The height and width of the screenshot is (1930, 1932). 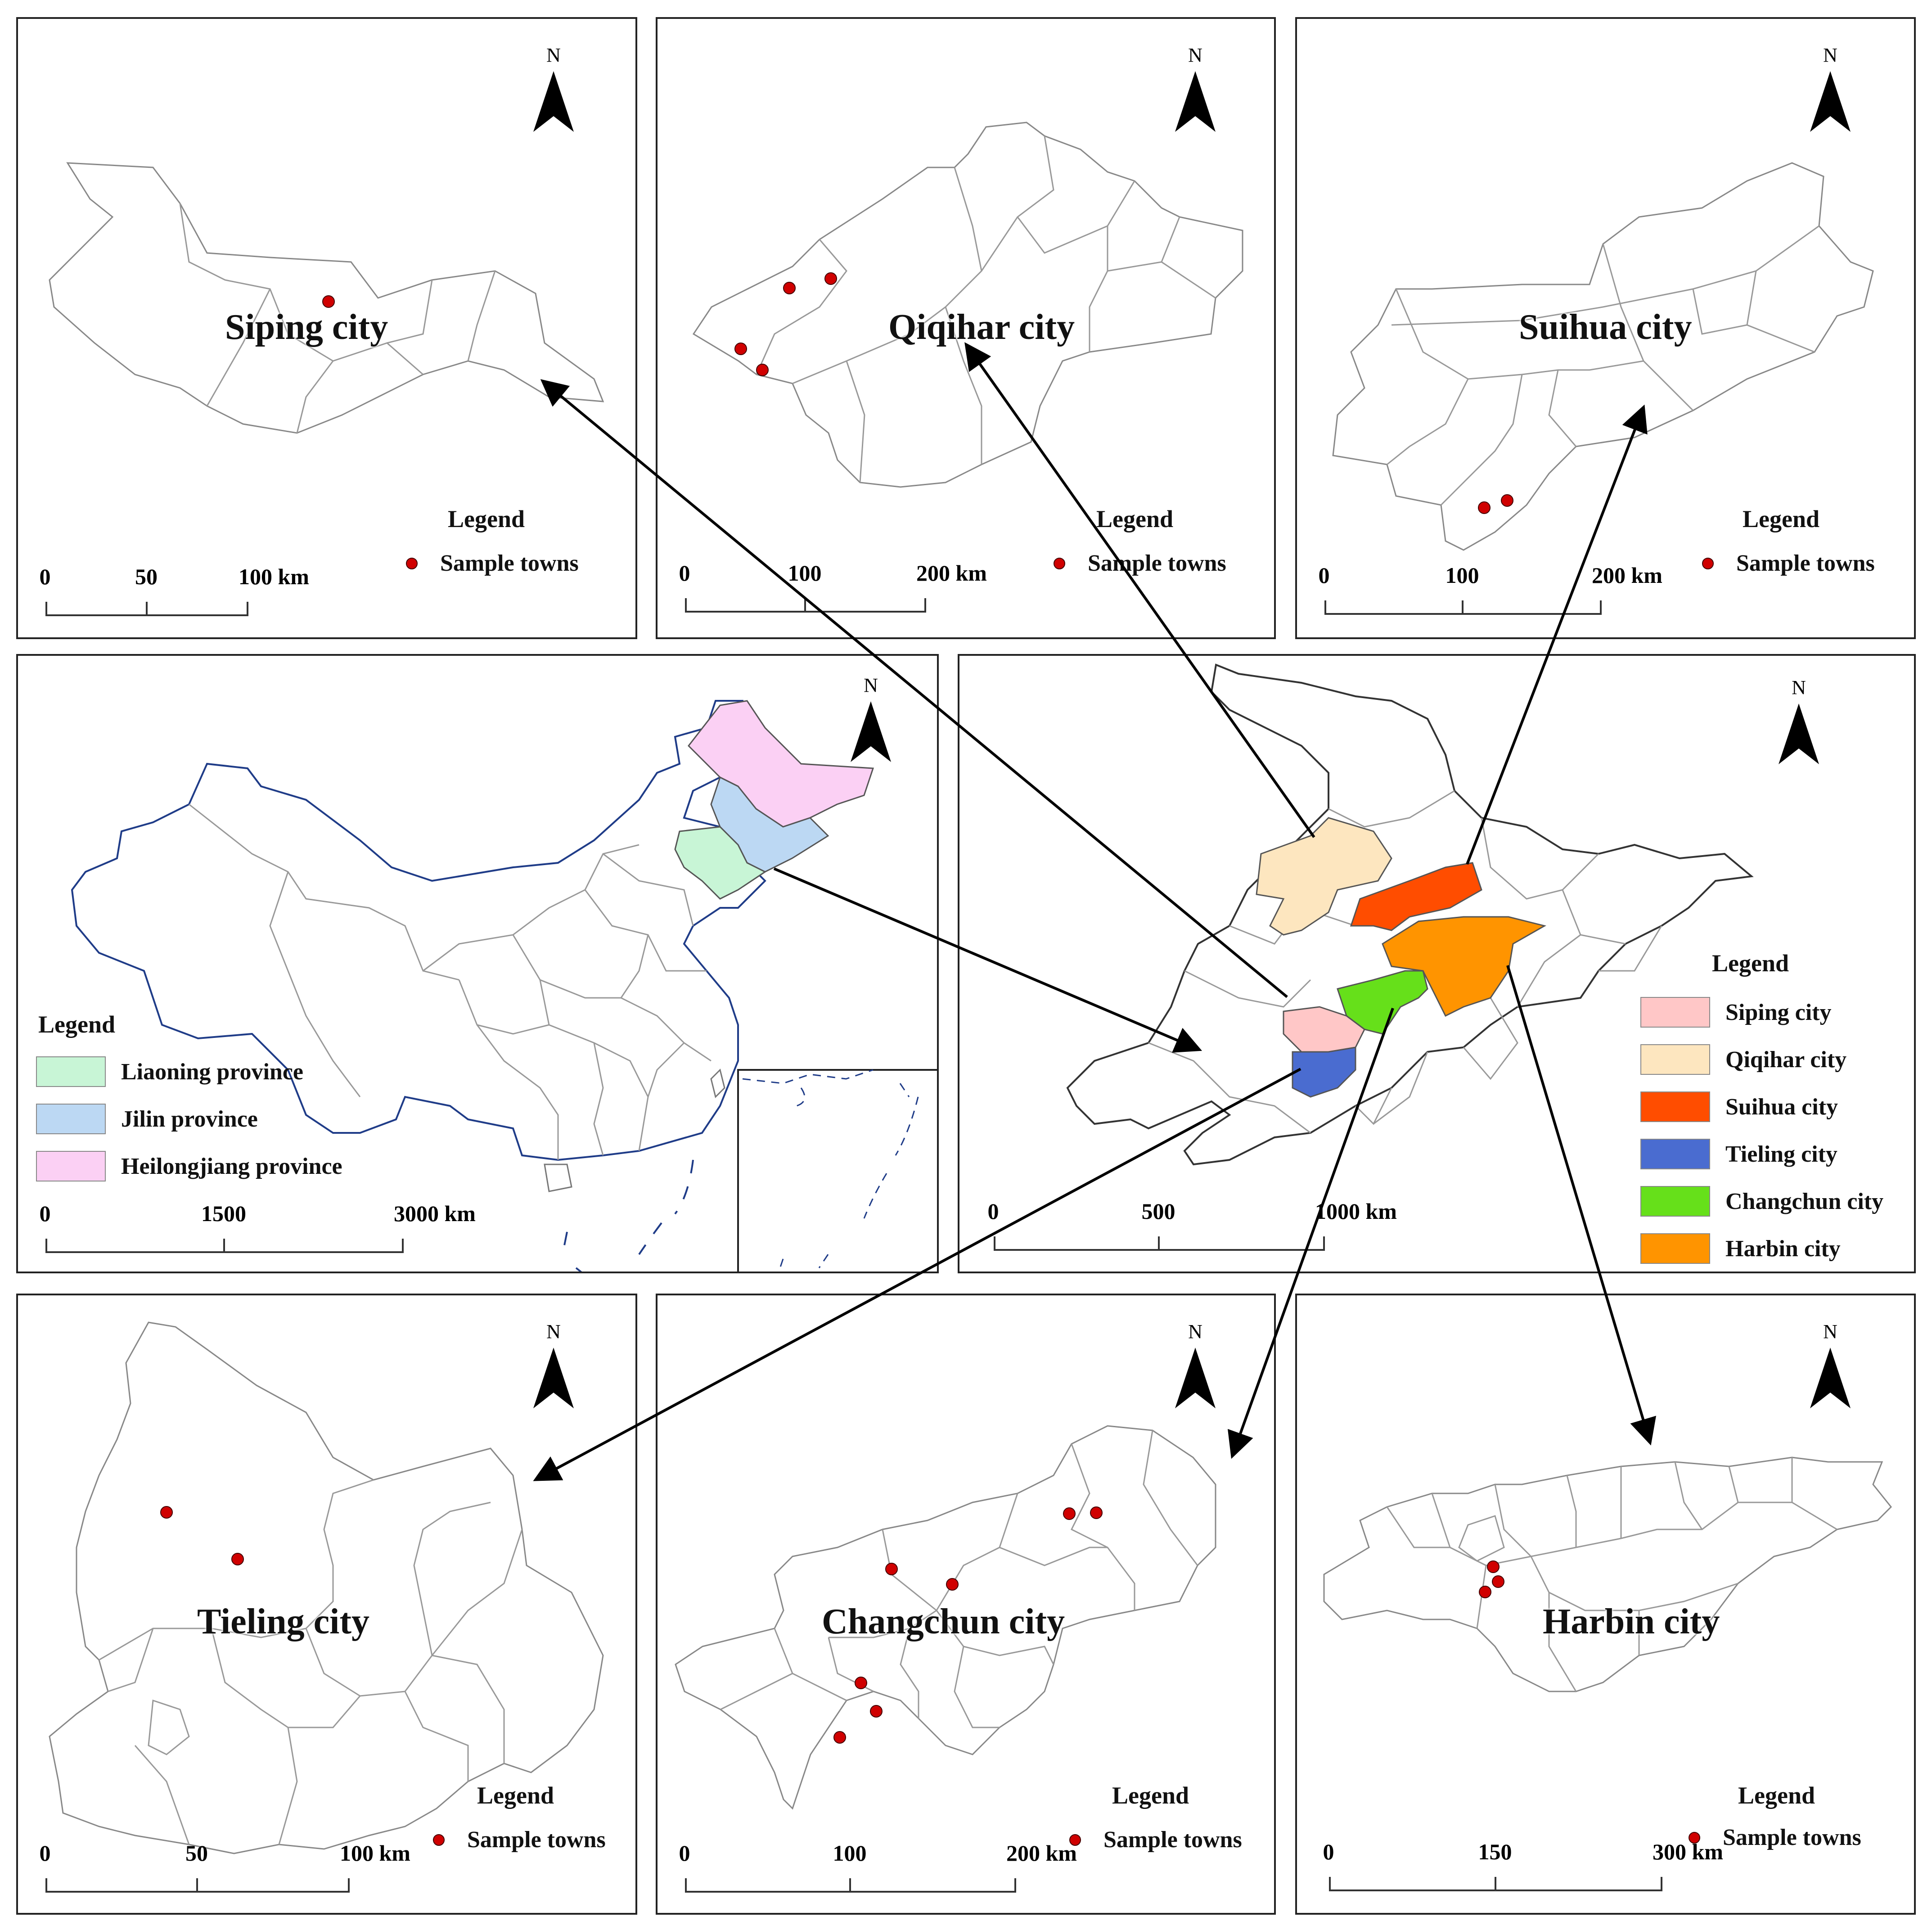 What do you see at coordinates (1675, 1059) in the screenshot?
I see `qiqihar-swatch` at bounding box center [1675, 1059].